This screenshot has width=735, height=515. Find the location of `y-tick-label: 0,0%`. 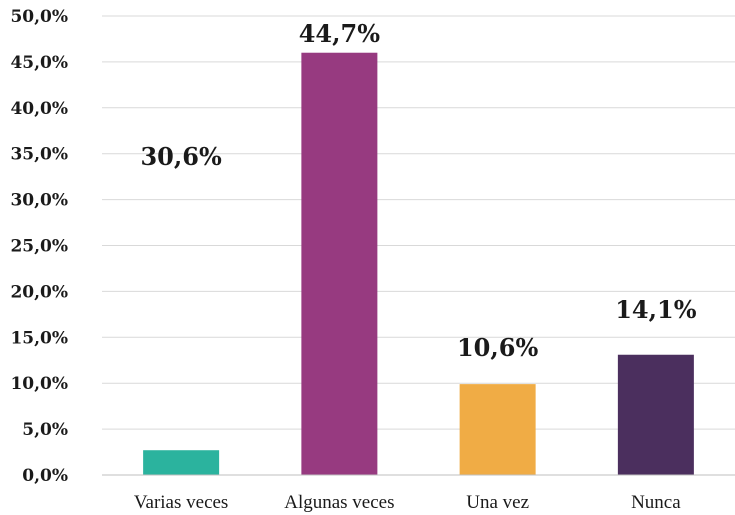

y-tick-label: 0,0% is located at coordinates (45, 476).